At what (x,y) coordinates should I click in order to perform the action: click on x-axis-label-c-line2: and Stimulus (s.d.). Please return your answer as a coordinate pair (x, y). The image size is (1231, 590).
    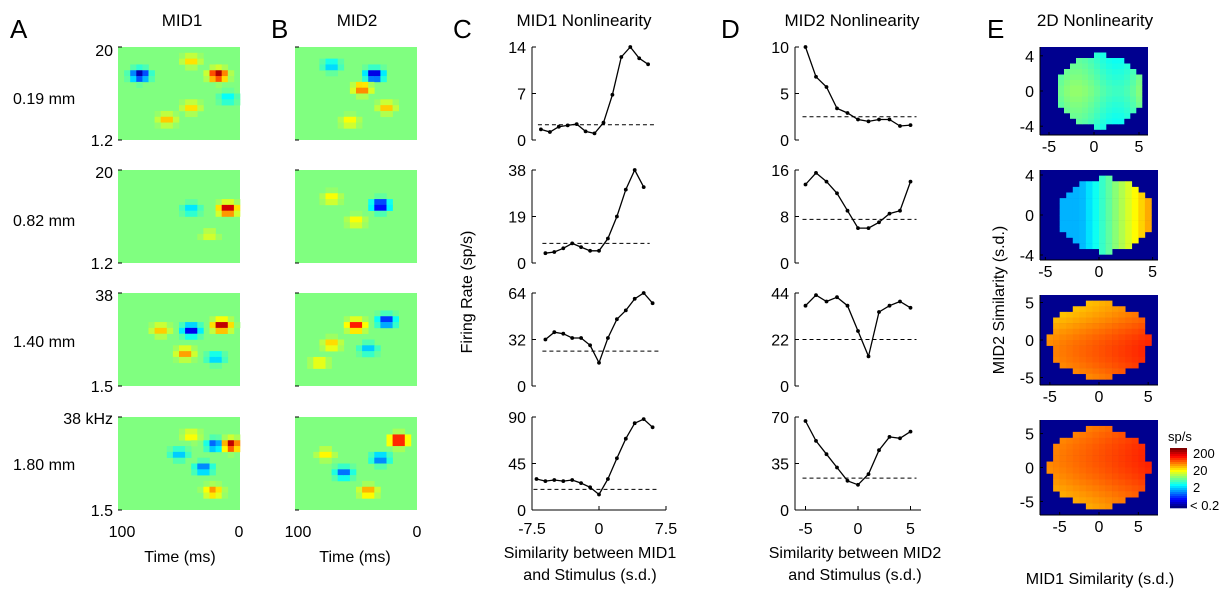
    Looking at the image, I should click on (589, 575).